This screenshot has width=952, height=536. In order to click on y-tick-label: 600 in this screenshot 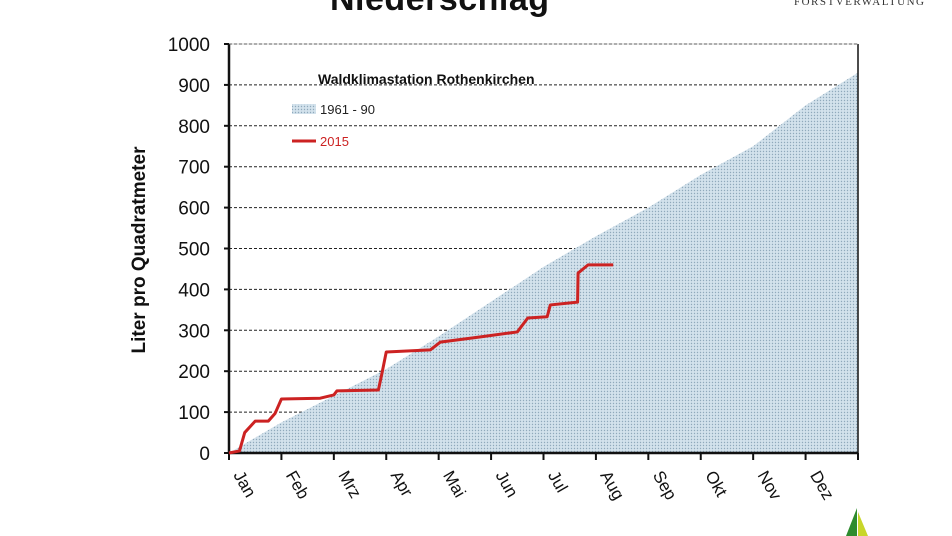, I will do `click(194, 209)`.